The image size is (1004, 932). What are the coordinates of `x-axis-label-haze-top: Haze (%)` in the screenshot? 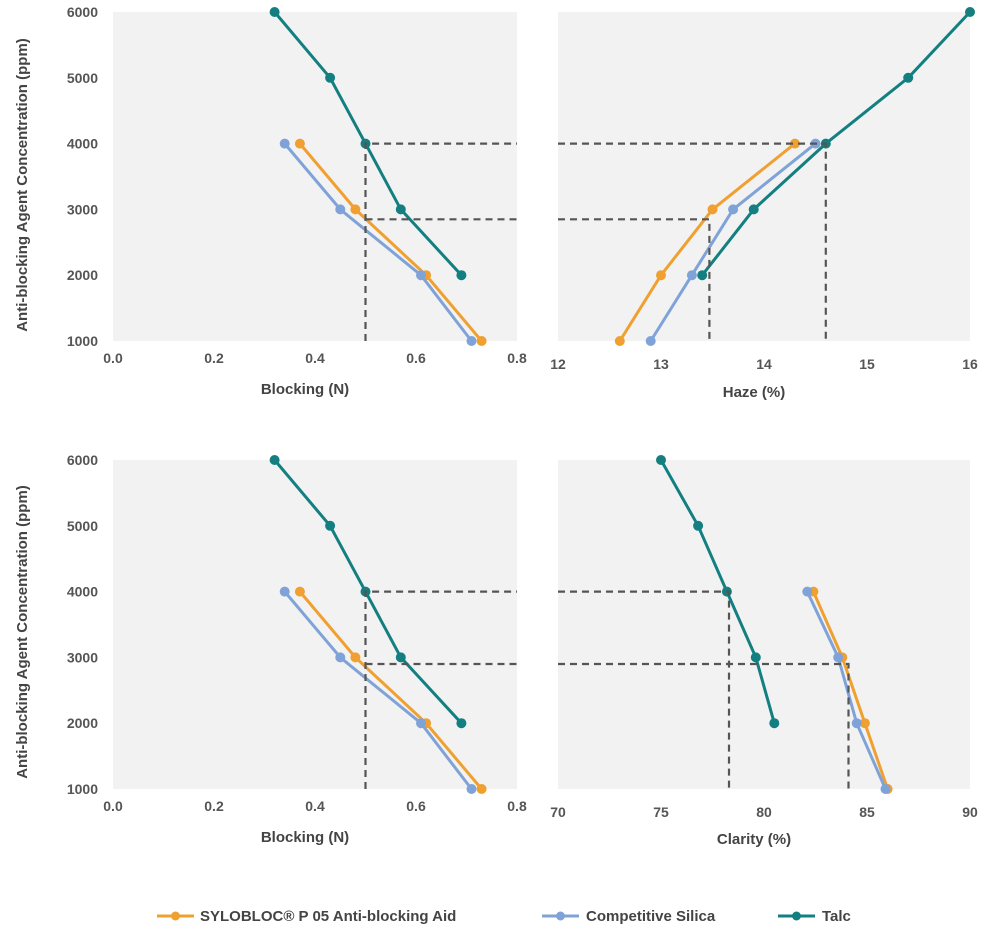 It's located at (754, 392).